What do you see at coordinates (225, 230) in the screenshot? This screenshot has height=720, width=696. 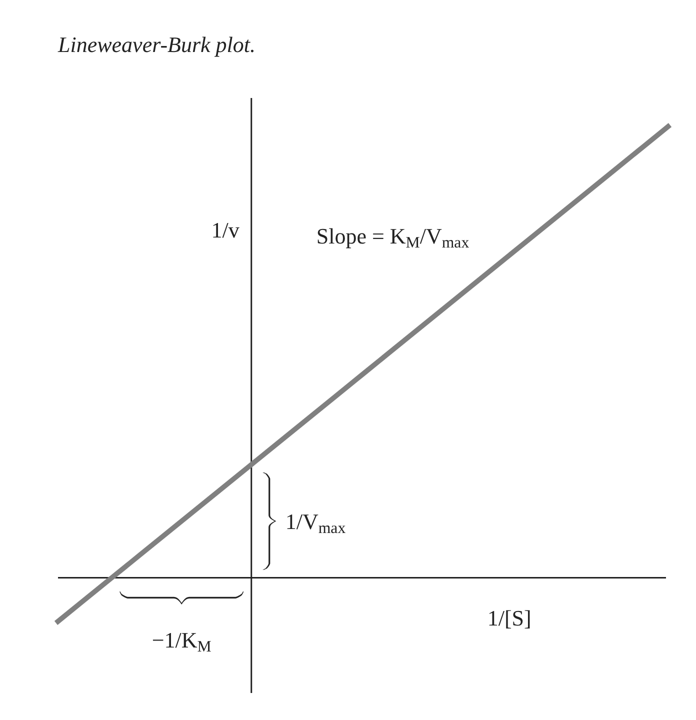 I see `y-axis-title: 1/v` at bounding box center [225, 230].